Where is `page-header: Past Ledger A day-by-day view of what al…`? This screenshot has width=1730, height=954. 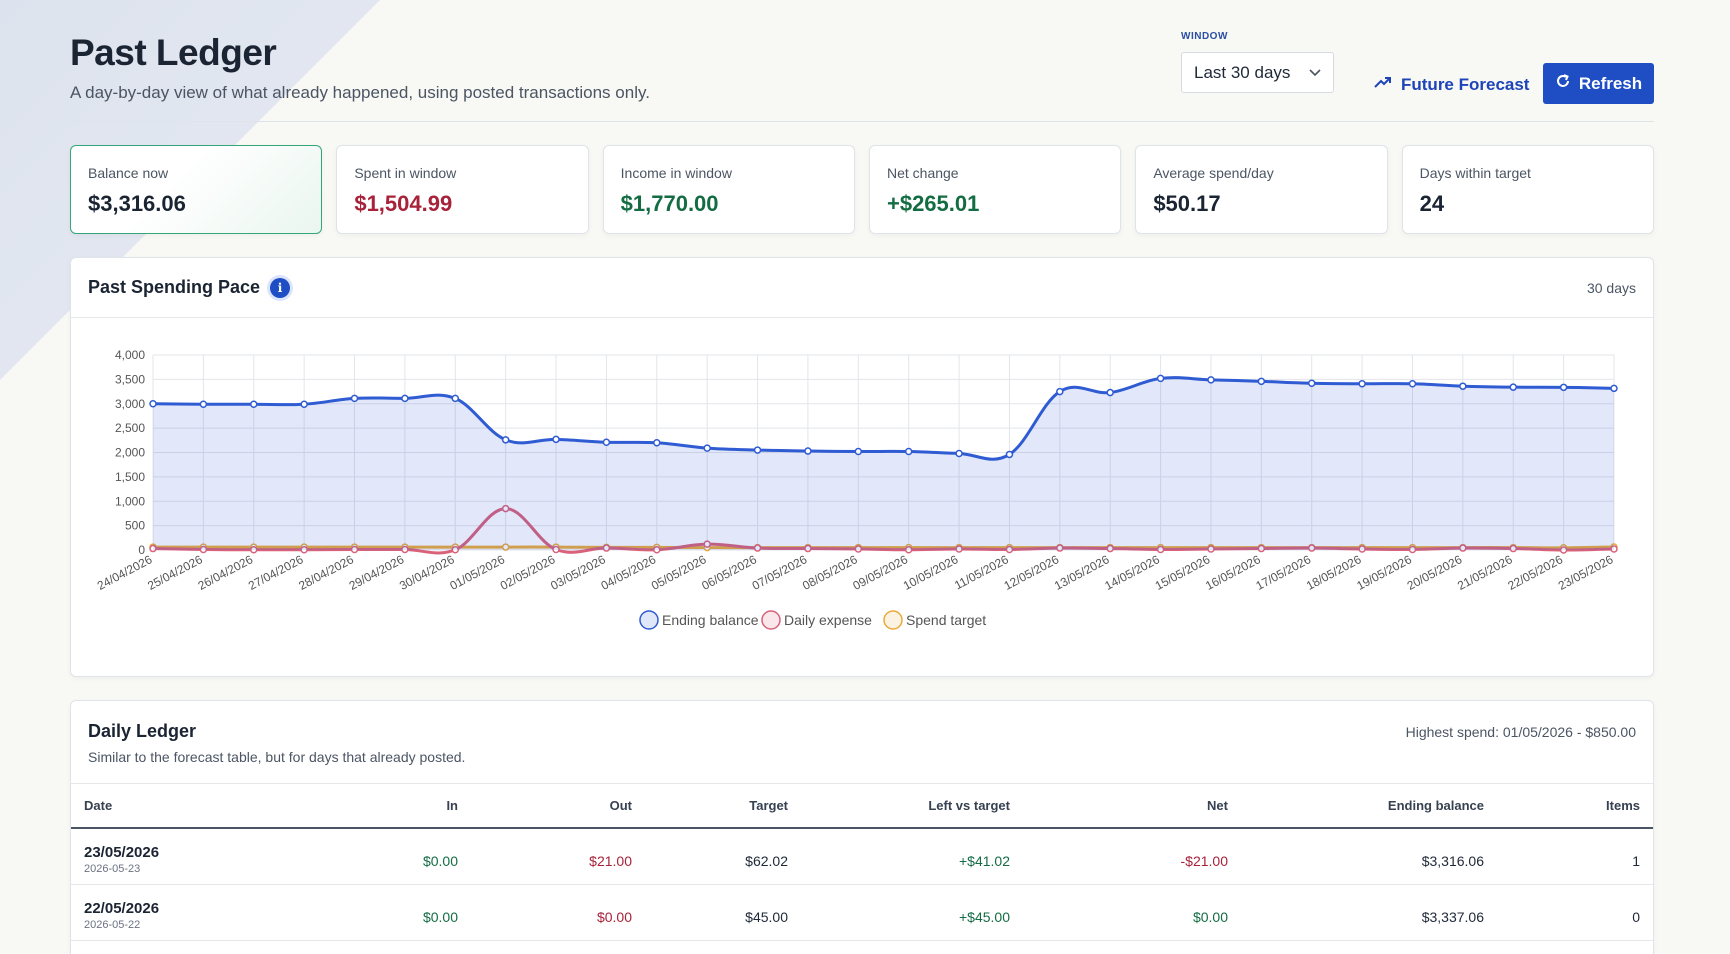
page-header: Past Ledger A day-by-day view of what al… is located at coordinates (862, 61).